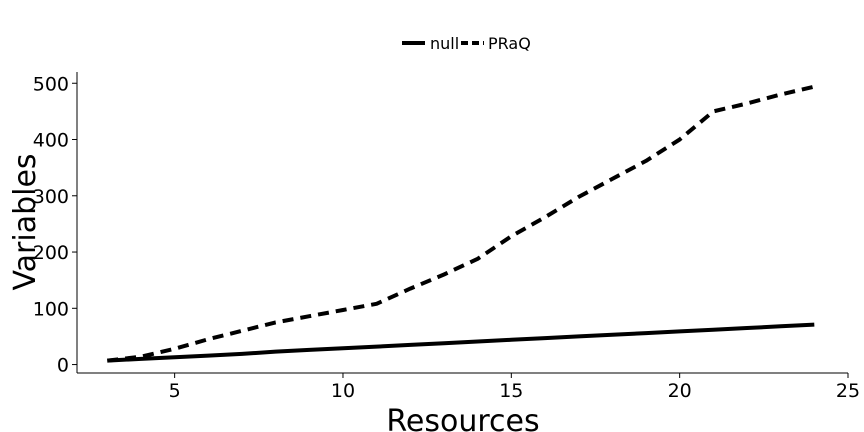  Describe the element at coordinates (51, 253) in the screenshot. I see `y-tick-label: 200` at that location.